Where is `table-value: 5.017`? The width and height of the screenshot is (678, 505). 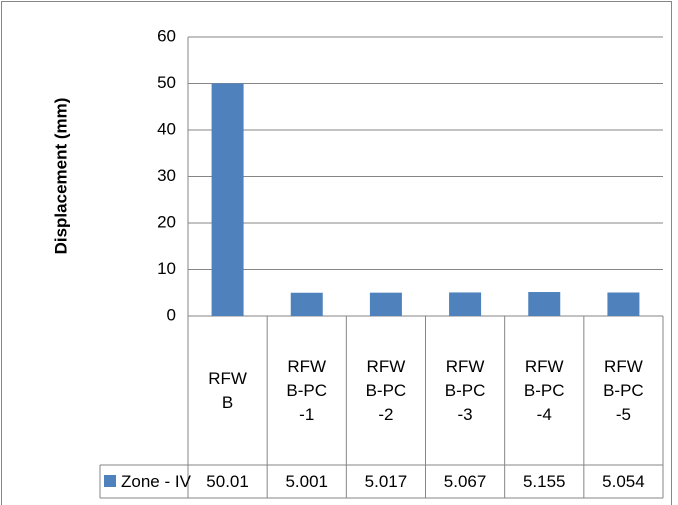
table-value: 5.017 is located at coordinates (386, 481).